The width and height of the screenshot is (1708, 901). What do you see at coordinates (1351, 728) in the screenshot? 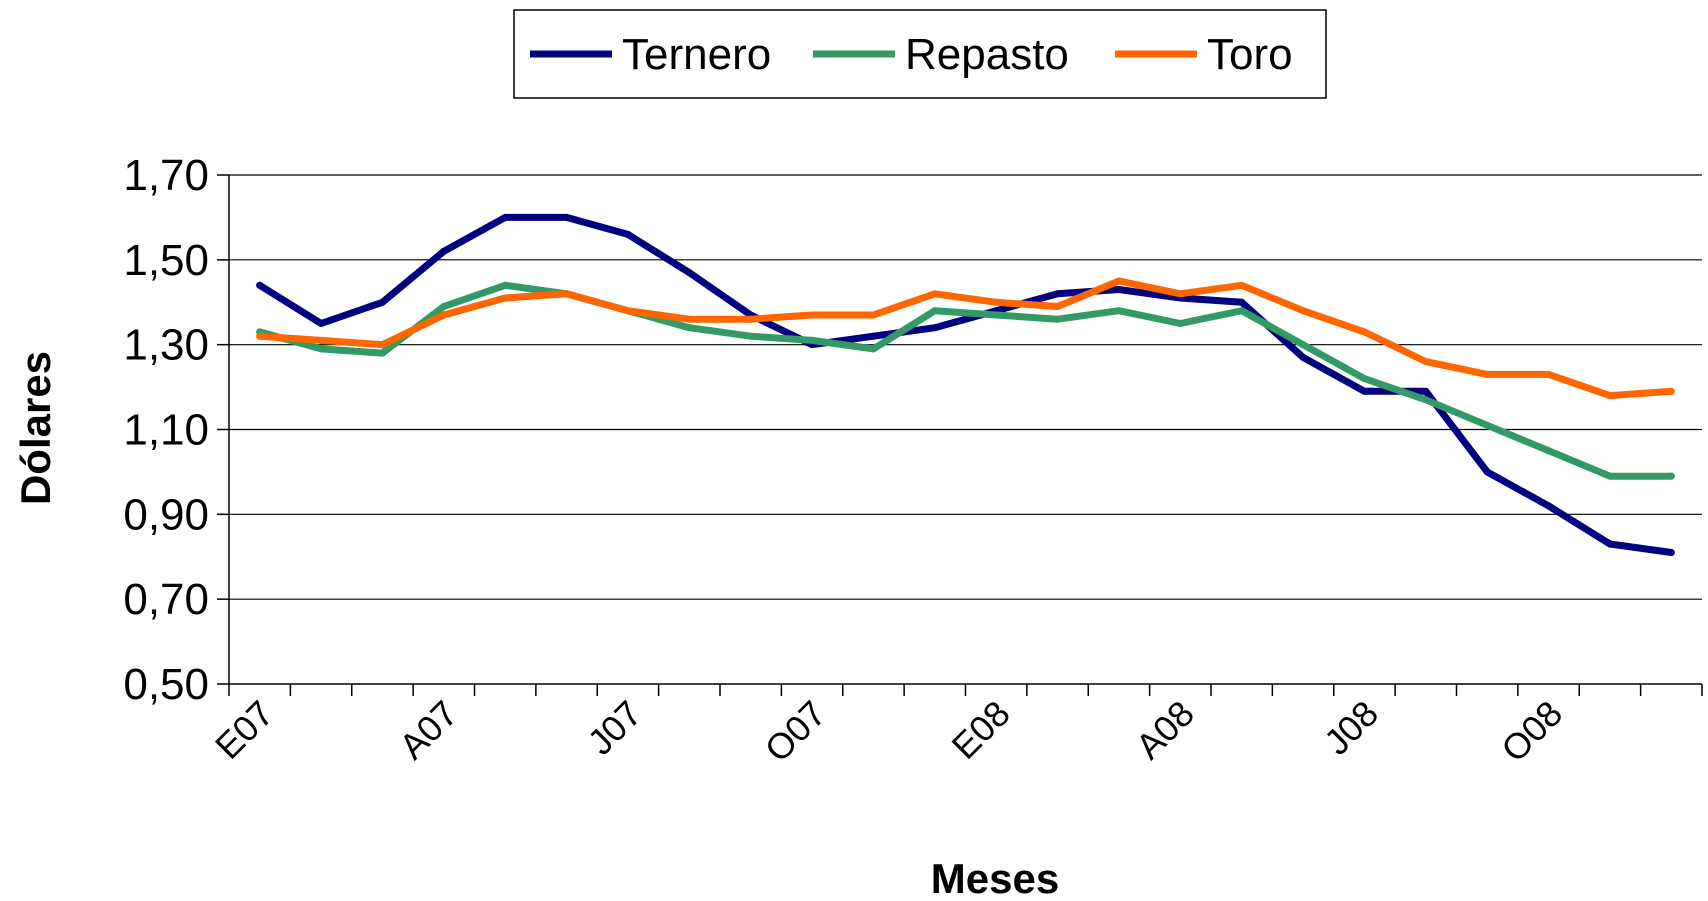
I see `x-tick-label: J08` at bounding box center [1351, 728].